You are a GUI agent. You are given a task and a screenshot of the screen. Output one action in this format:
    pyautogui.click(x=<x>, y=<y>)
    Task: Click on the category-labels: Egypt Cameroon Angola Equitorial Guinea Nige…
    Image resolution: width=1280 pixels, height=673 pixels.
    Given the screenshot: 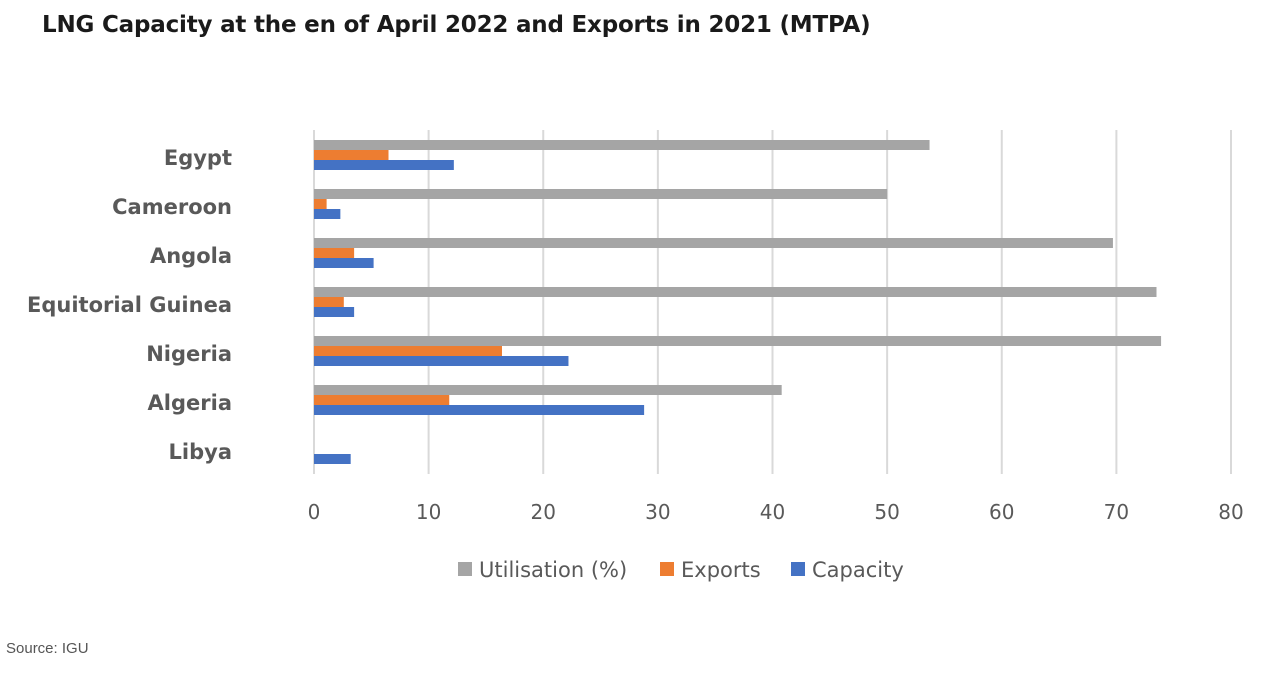 What is the action you would take?
    pyautogui.click(x=129, y=305)
    